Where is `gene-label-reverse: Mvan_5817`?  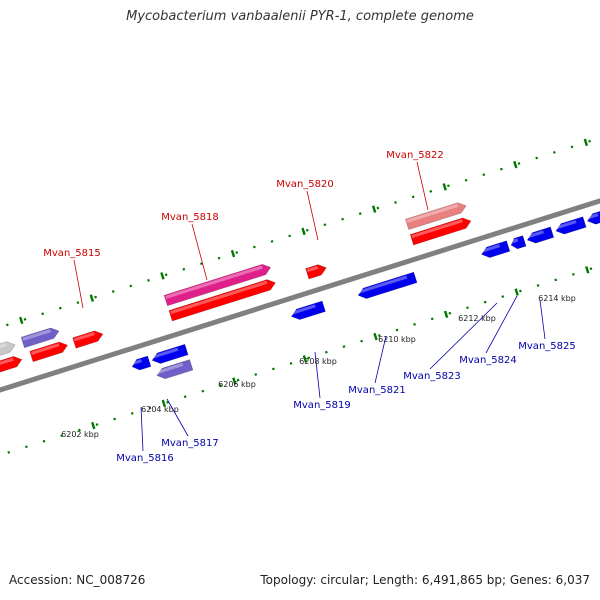
gene-label-reverse: Mvan_5817 is located at coordinates (189, 443).